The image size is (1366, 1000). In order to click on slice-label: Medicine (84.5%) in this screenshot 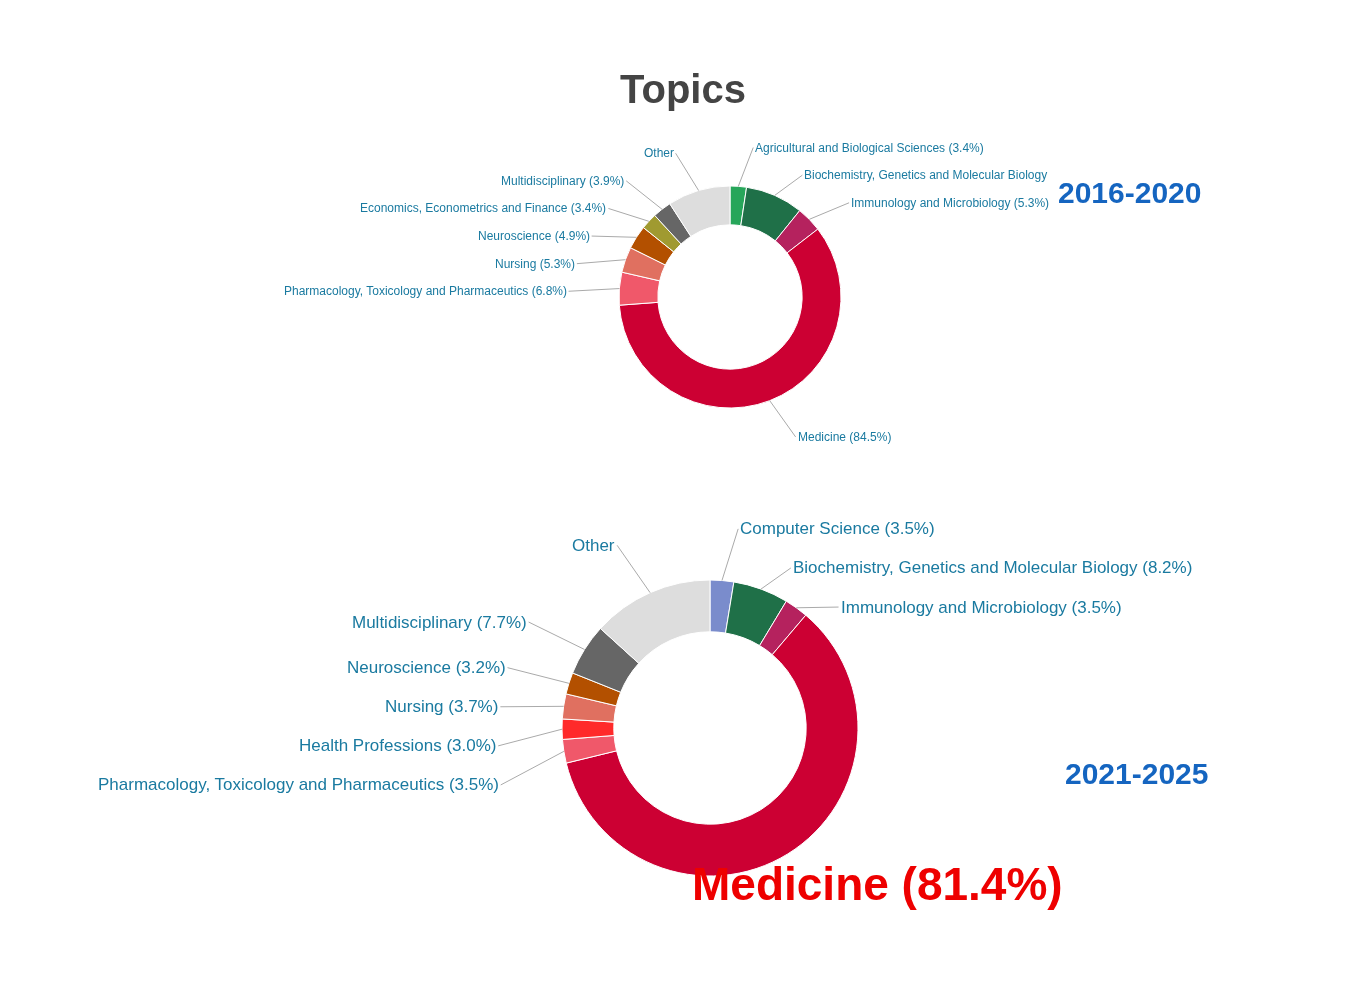, I will do `click(845, 437)`.